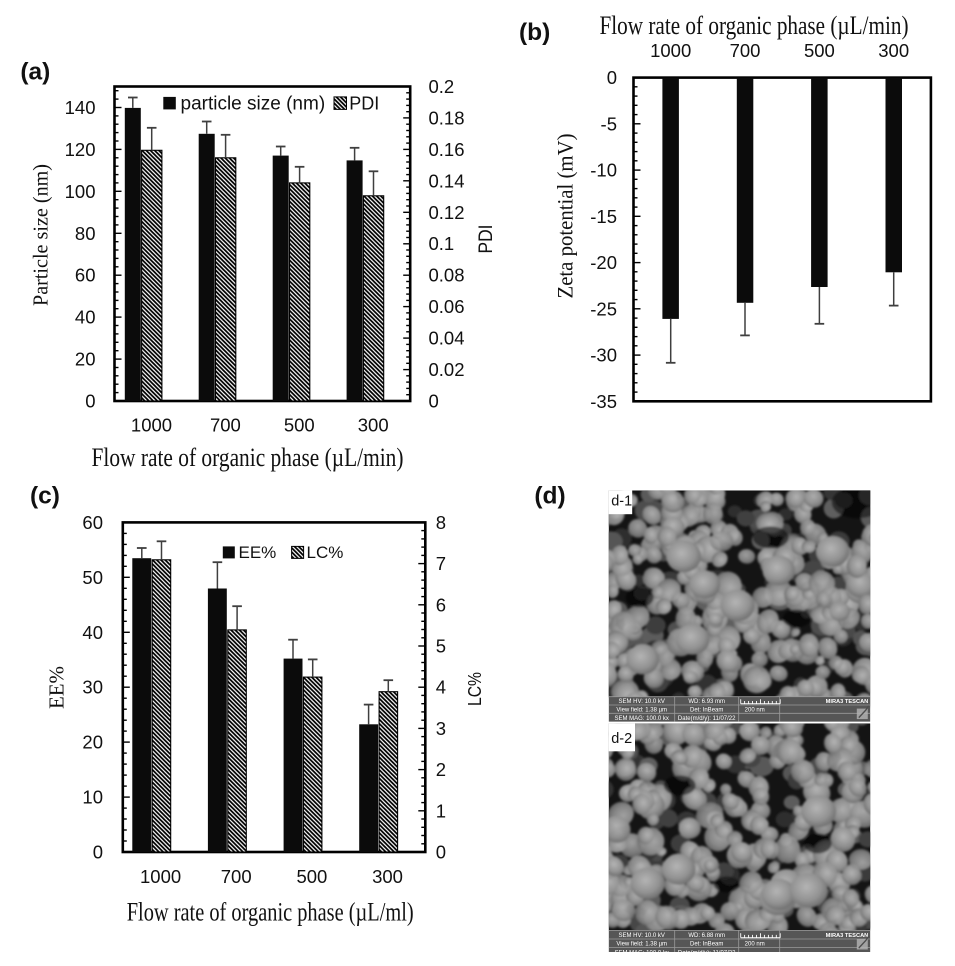 This screenshot has width=955, height=966. Describe the element at coordinates (447, 306) in the screenshot. I see `svg-text: 0.06` at that location.